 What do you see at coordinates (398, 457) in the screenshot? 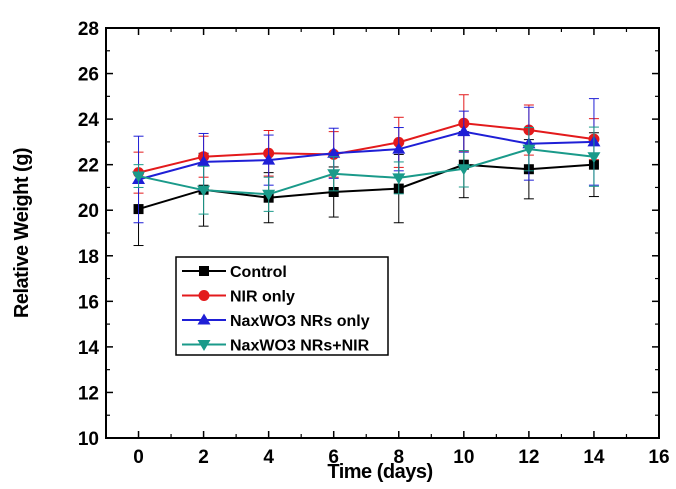
I see `x-tick-label: 8` at bounding box center [398, 457].